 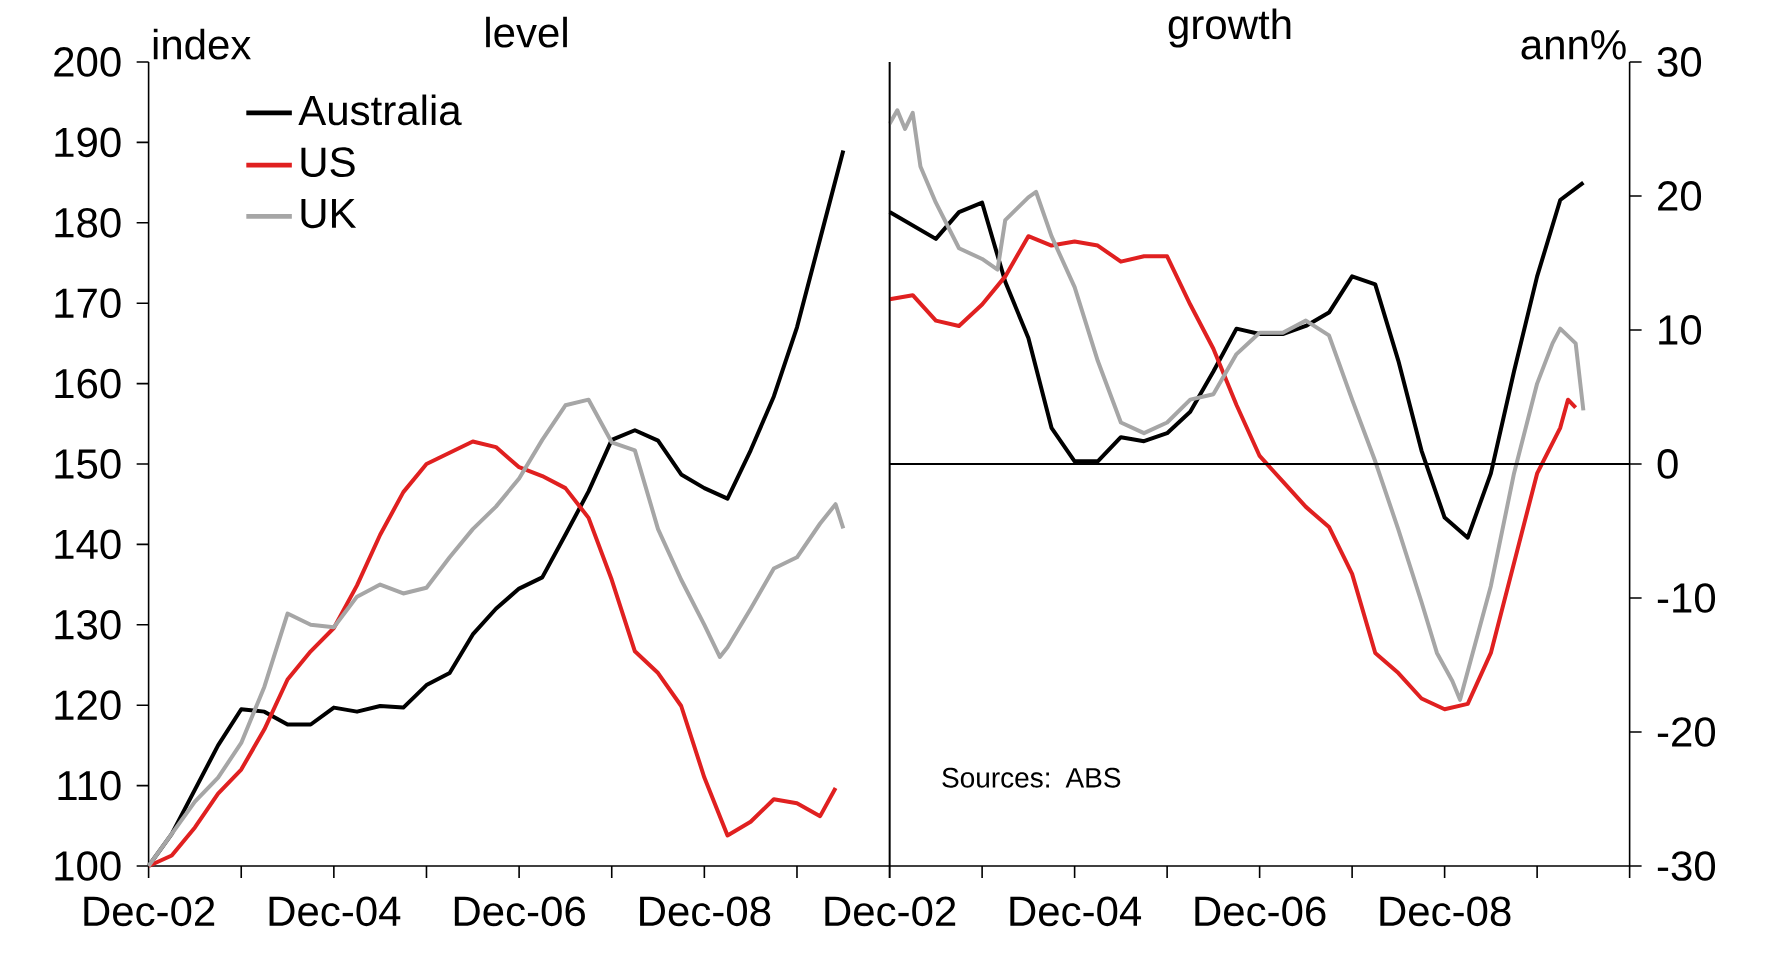 What do you see at coordinates (88, 142) in the screenshot?
I see `y-tick-label: 190` at bounding box center [88, 142].